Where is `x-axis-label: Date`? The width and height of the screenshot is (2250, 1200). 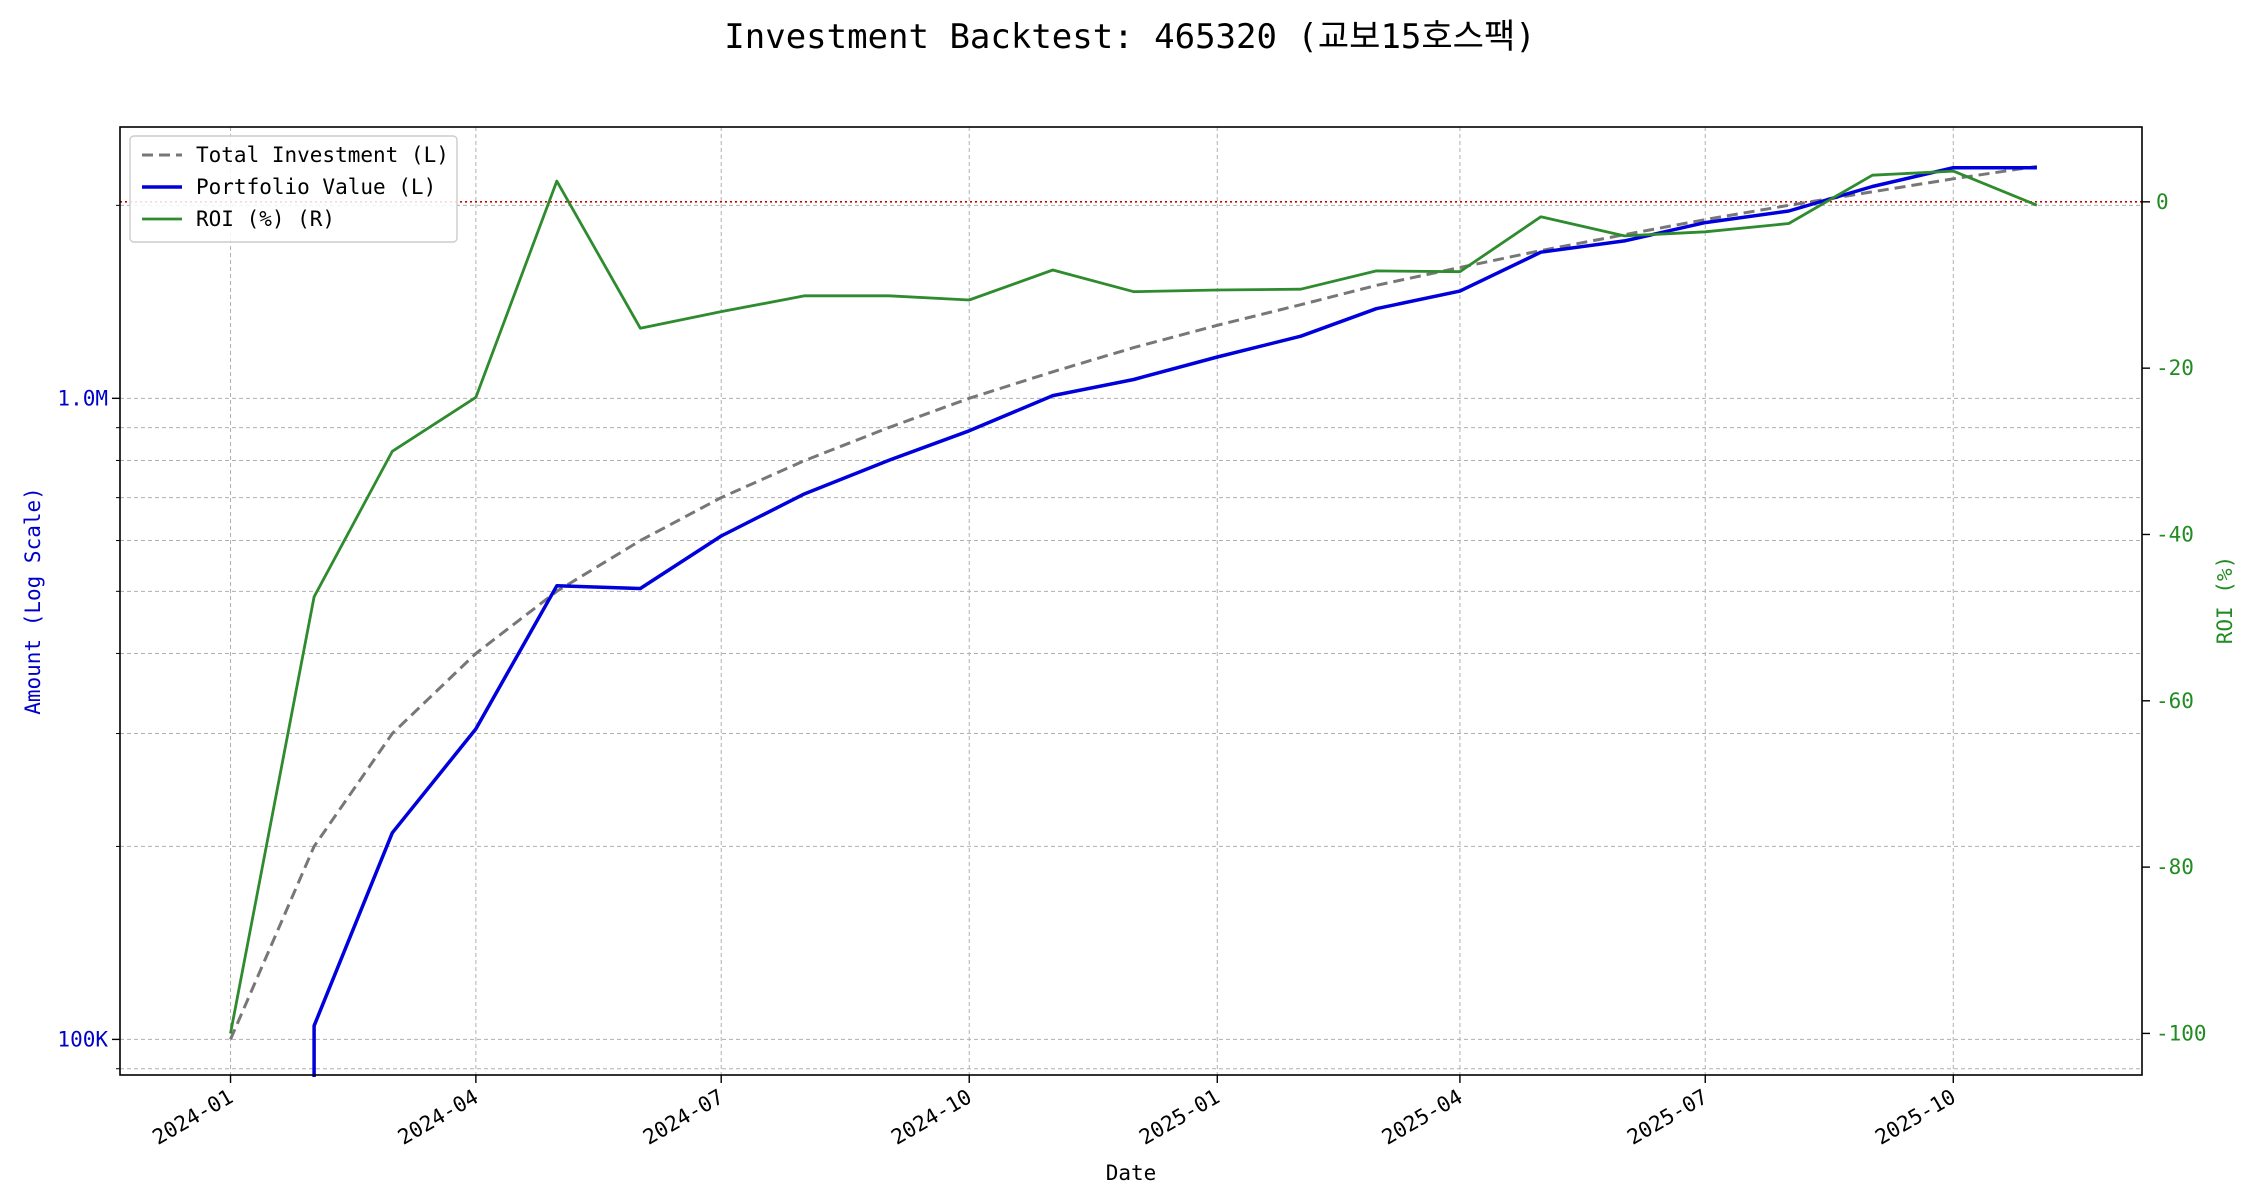
x-axis-label: Date is located at coordinates (1131, 1173).